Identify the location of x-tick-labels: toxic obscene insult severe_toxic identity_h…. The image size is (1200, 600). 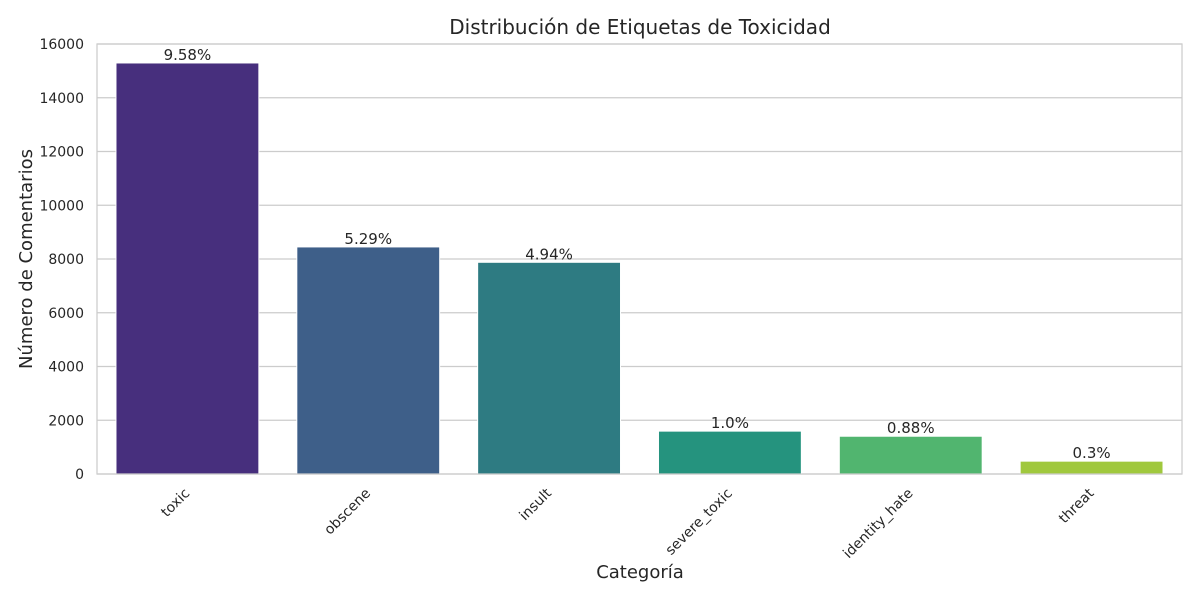
(628, 523).